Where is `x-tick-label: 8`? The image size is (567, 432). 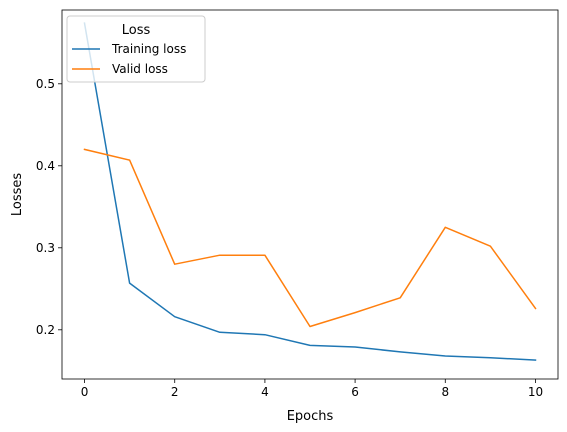
x-tick-label: 8 is located at coordinates (445, 392).